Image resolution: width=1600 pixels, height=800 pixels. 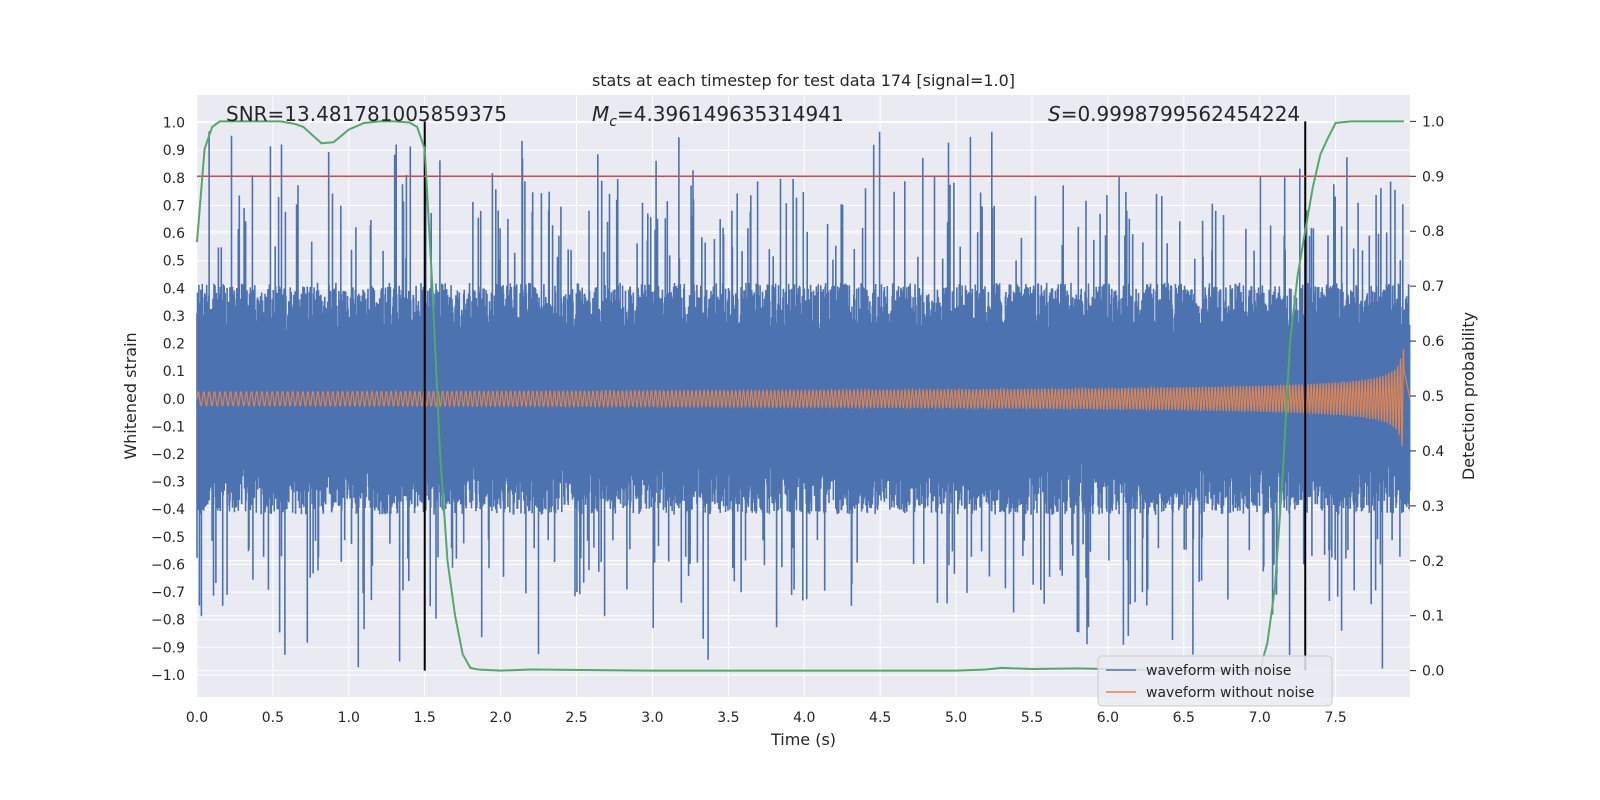 What do you see at coordinates (168, 538) in the screenshot?
I see `y-tick-label-left: −0.5` at bounding box center [168, 538].